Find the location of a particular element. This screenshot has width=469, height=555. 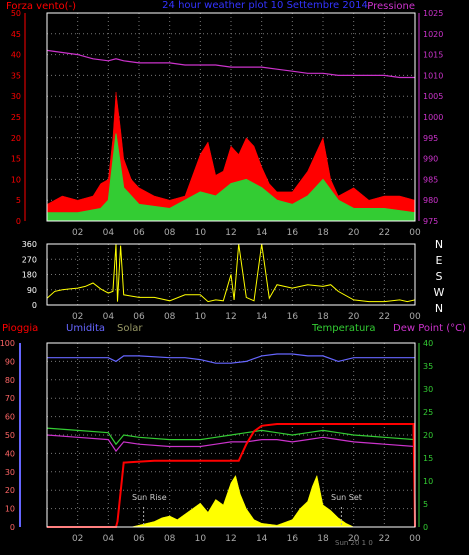

panel1-y-right-tick-label: 1020 is located at coordinates (433, 34).